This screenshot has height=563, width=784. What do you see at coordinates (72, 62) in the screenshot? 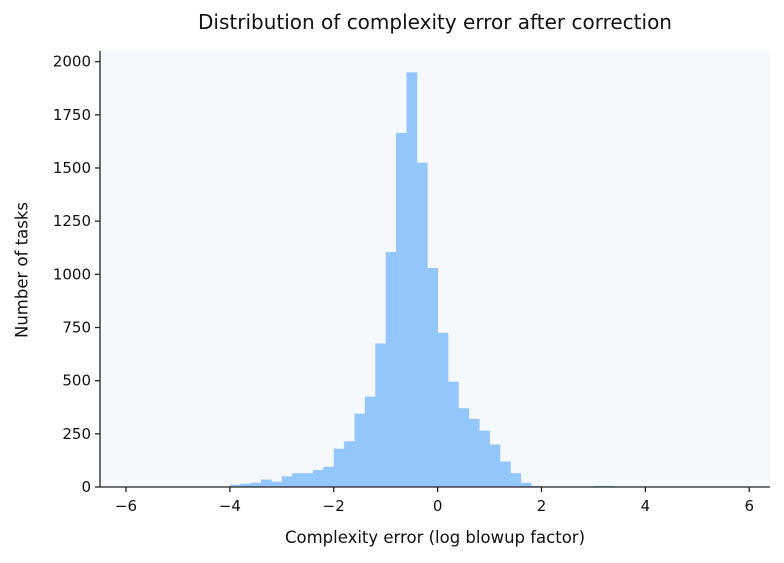
I see `y-tick-label: 2000` at bounding box center [72, 62].